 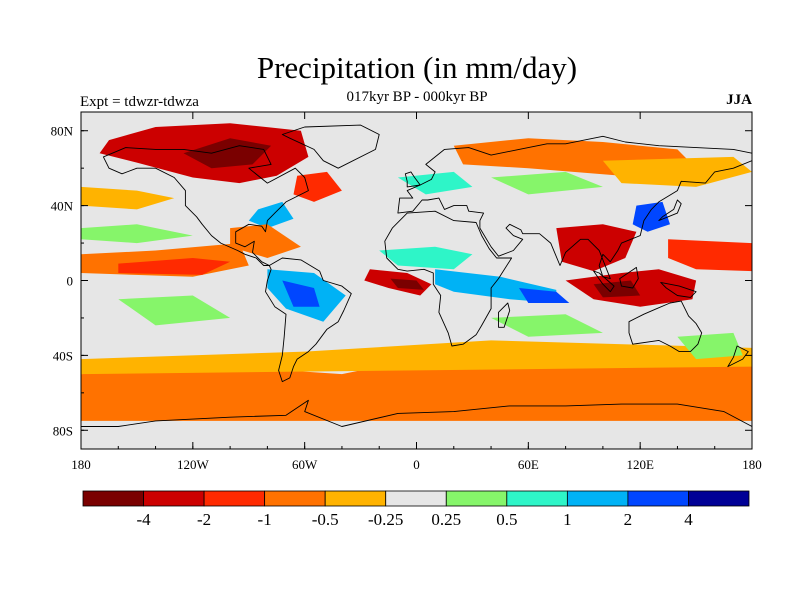 I want to click on anomaly-pacific-band-red, so click(x=174, y=266).